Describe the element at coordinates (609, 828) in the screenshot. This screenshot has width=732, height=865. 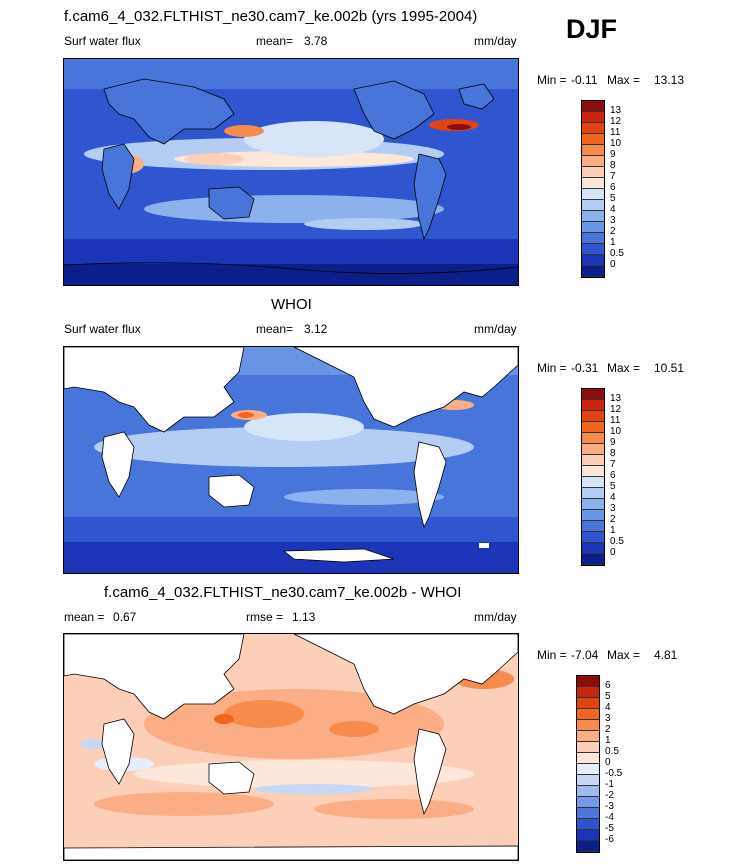
I see `panel3-tick: -5` at that location.